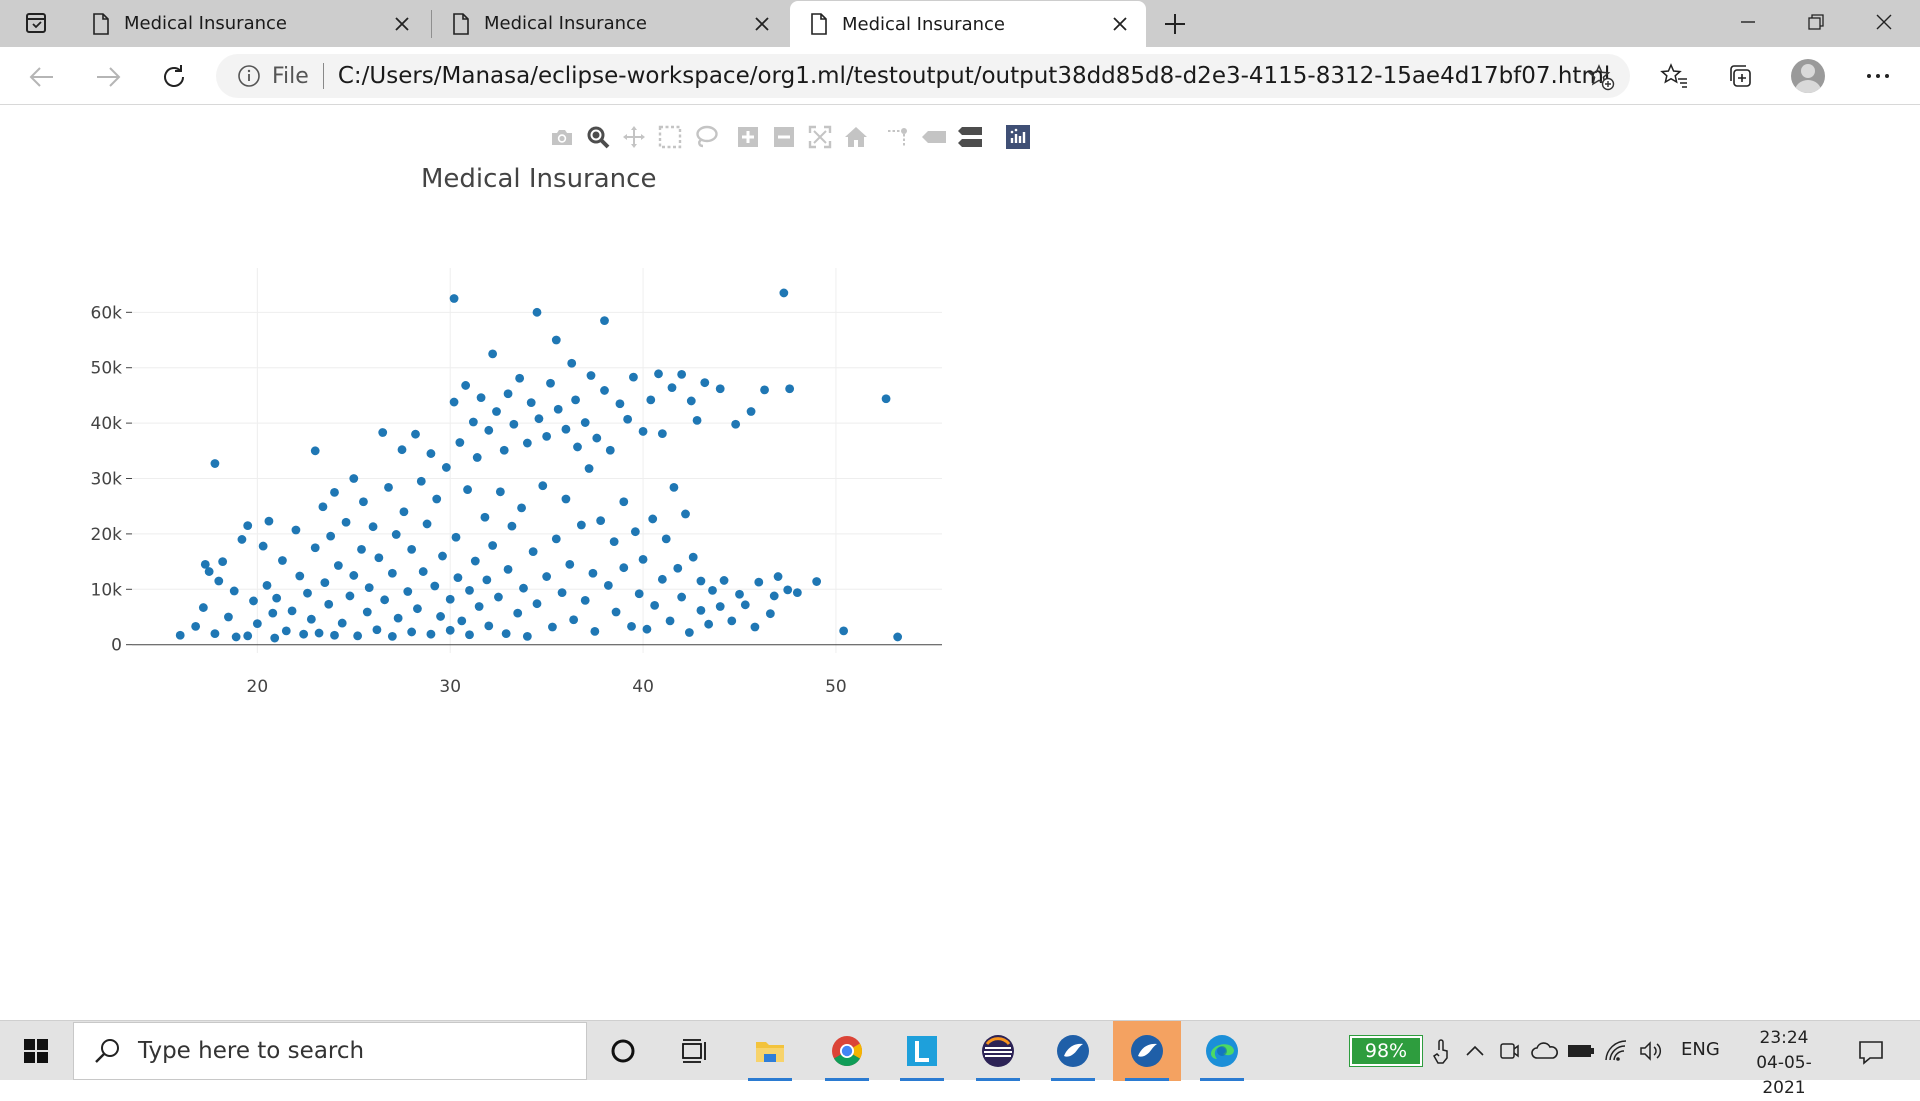  Describe the element at coordinates (1816, 22) in the screenshot. I see `restore-button` at that location.